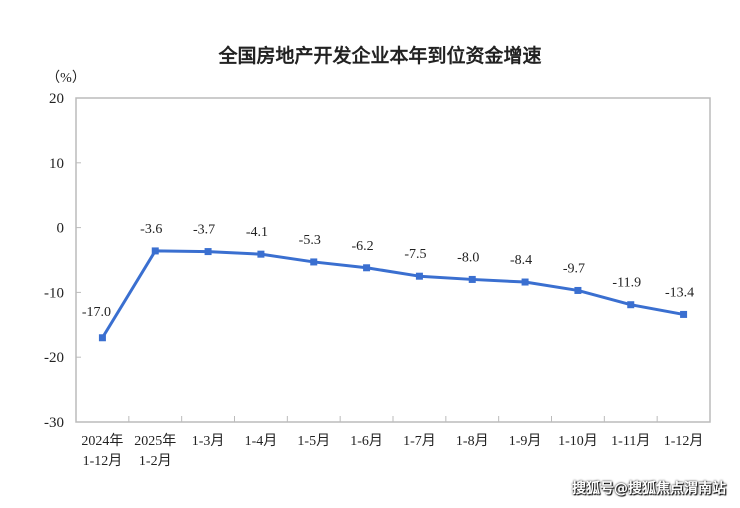 The height and width of the screenshot is (508, 740). I want to click on data-label: -3.6, so click(151, 229).